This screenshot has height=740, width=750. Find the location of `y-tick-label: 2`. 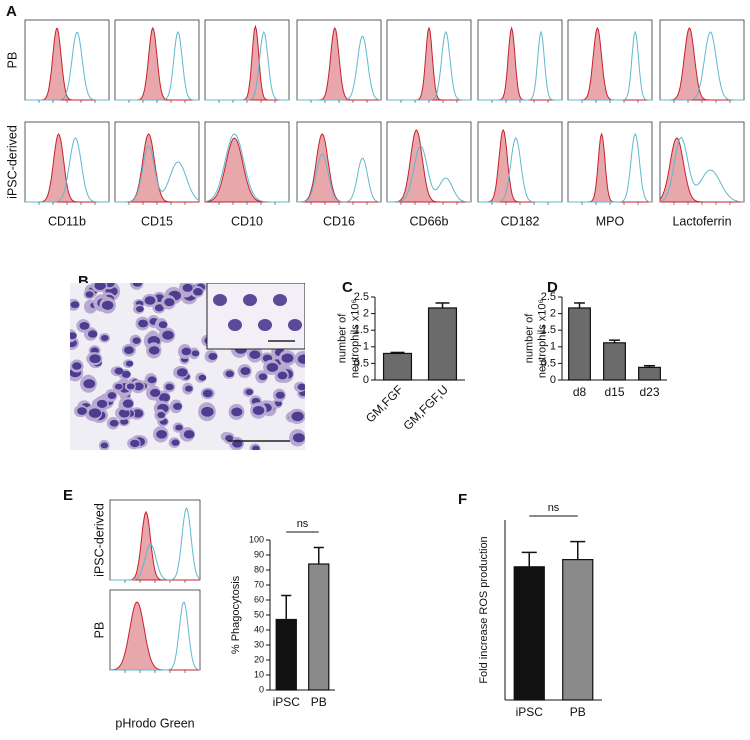

y-tick-label: 2 is located at coordinates (366, 314).